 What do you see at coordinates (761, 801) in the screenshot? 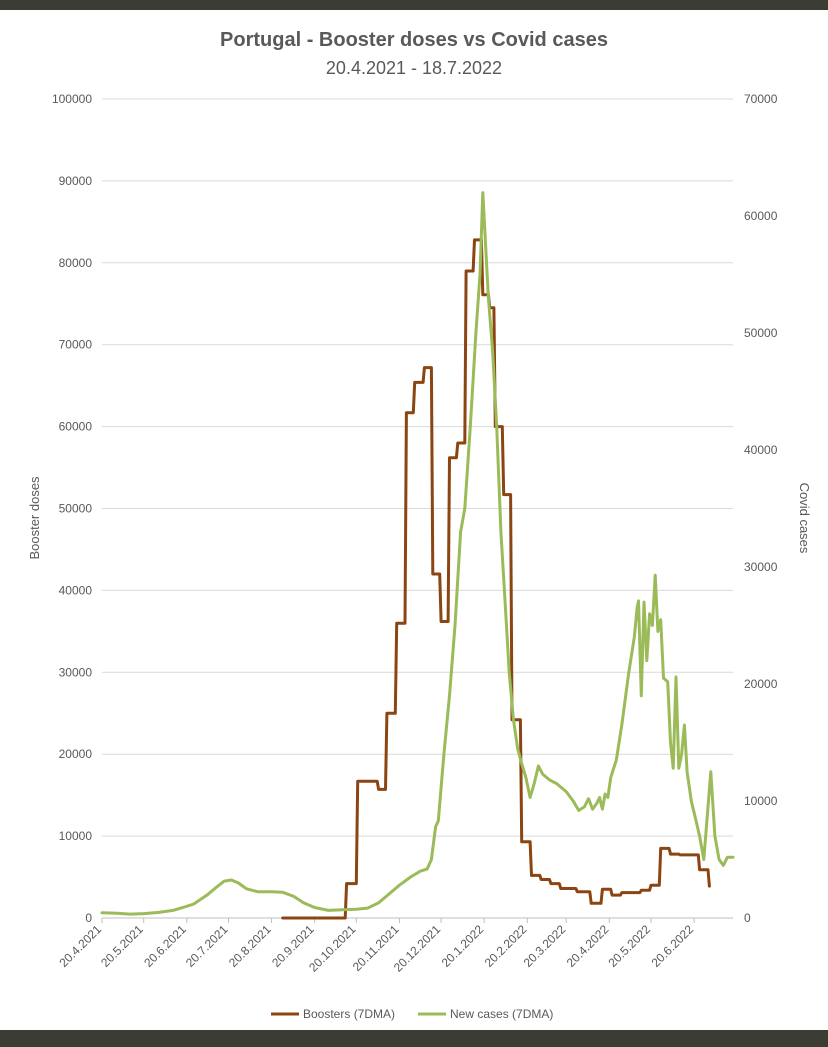
I see `right-tick-label: 10000` at bounding box center [761, 801].